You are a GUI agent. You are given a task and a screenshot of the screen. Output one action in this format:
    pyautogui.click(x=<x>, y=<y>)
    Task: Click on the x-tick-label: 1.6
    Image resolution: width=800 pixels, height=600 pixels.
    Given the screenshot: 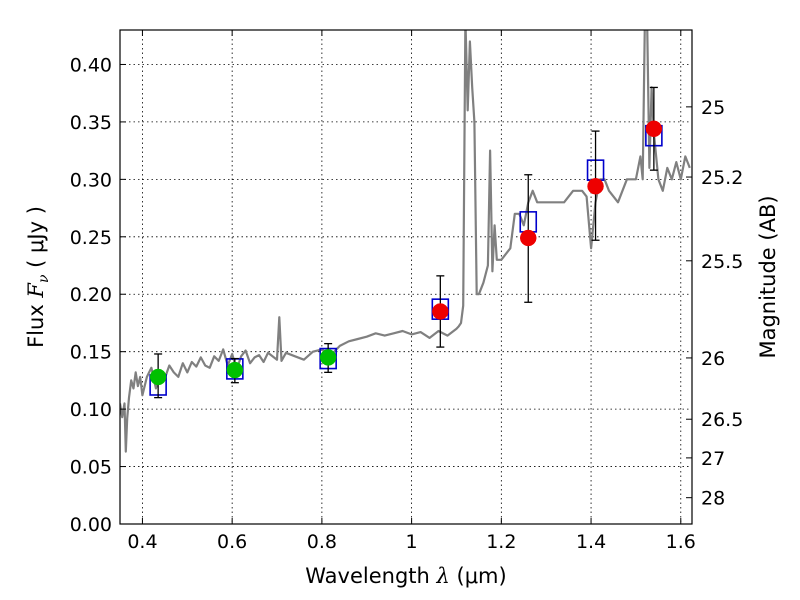 What is the action you would take?
    pyautogui.click(x=681, y=542)
    